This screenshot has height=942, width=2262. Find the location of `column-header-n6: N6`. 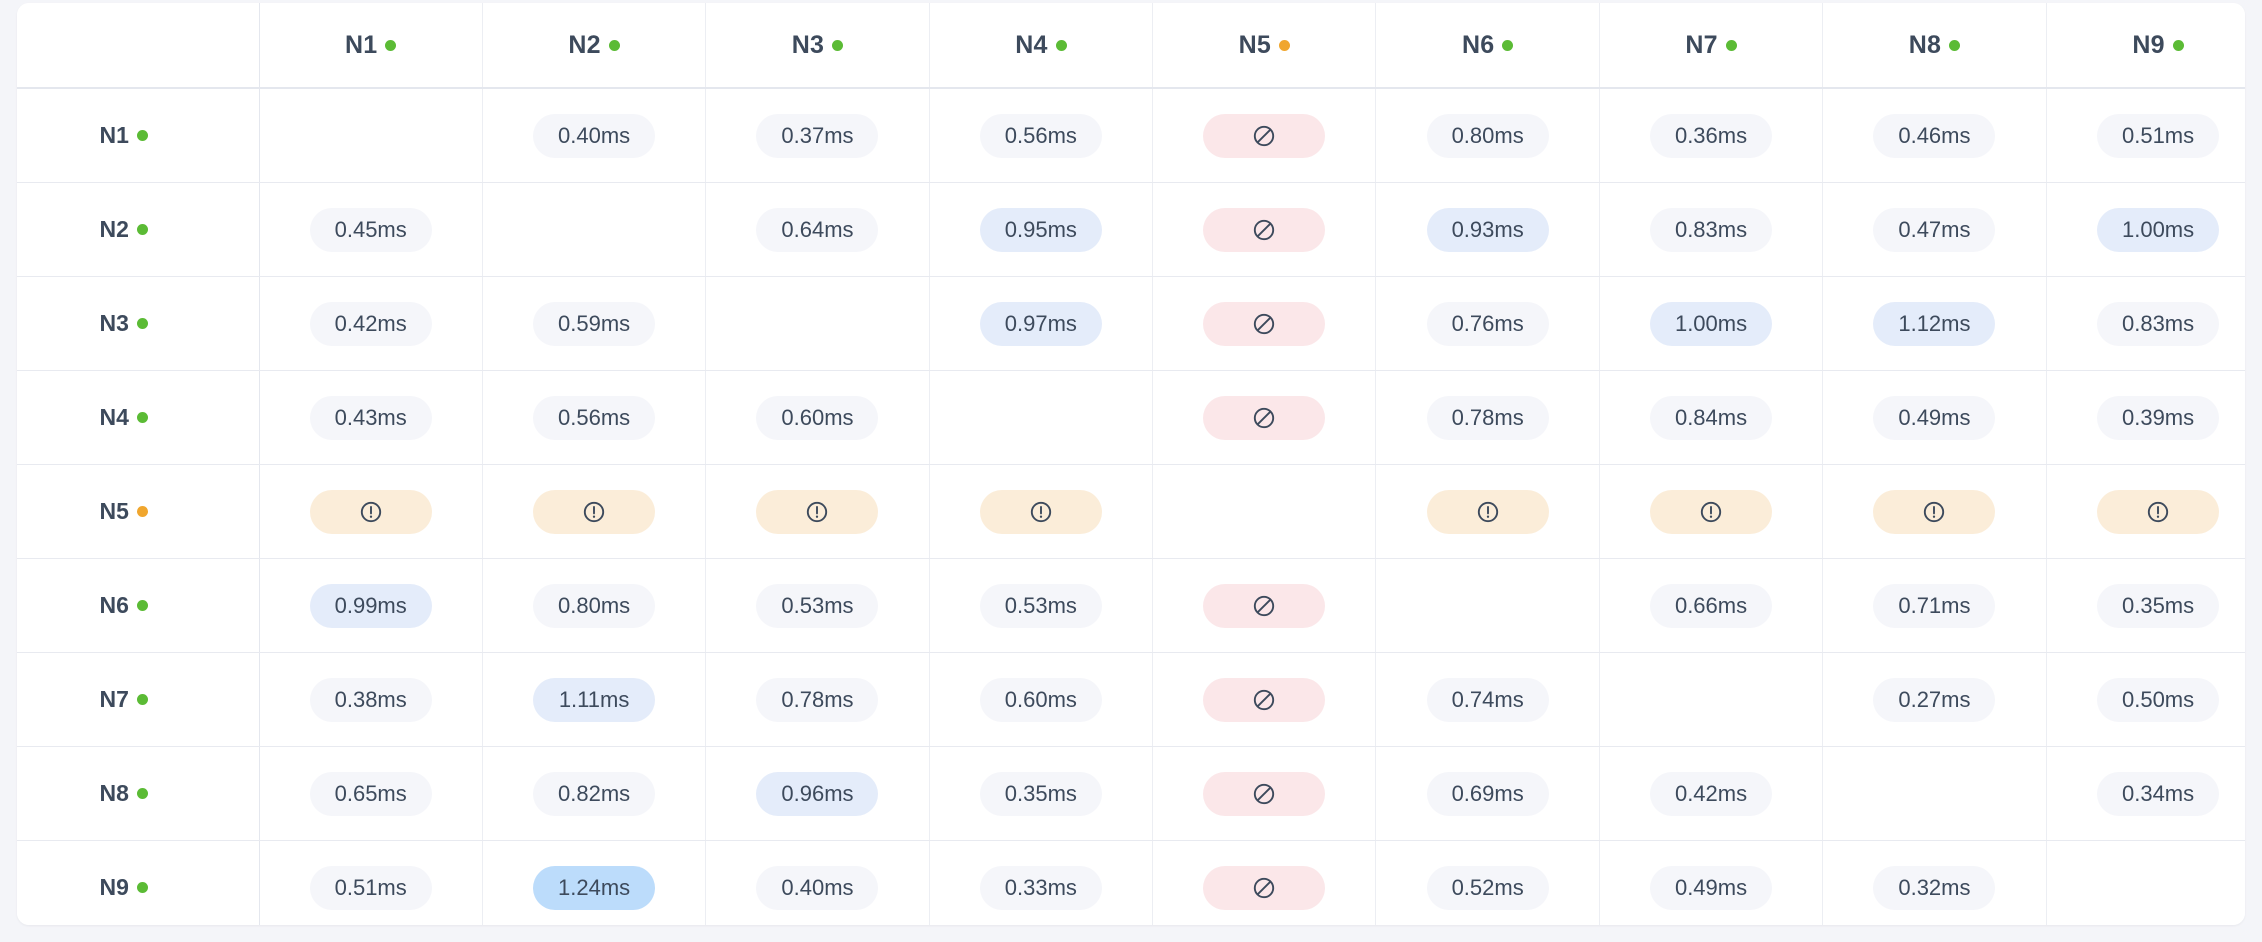

column-header-n6: N6 is located at coordinates (1487, 46).